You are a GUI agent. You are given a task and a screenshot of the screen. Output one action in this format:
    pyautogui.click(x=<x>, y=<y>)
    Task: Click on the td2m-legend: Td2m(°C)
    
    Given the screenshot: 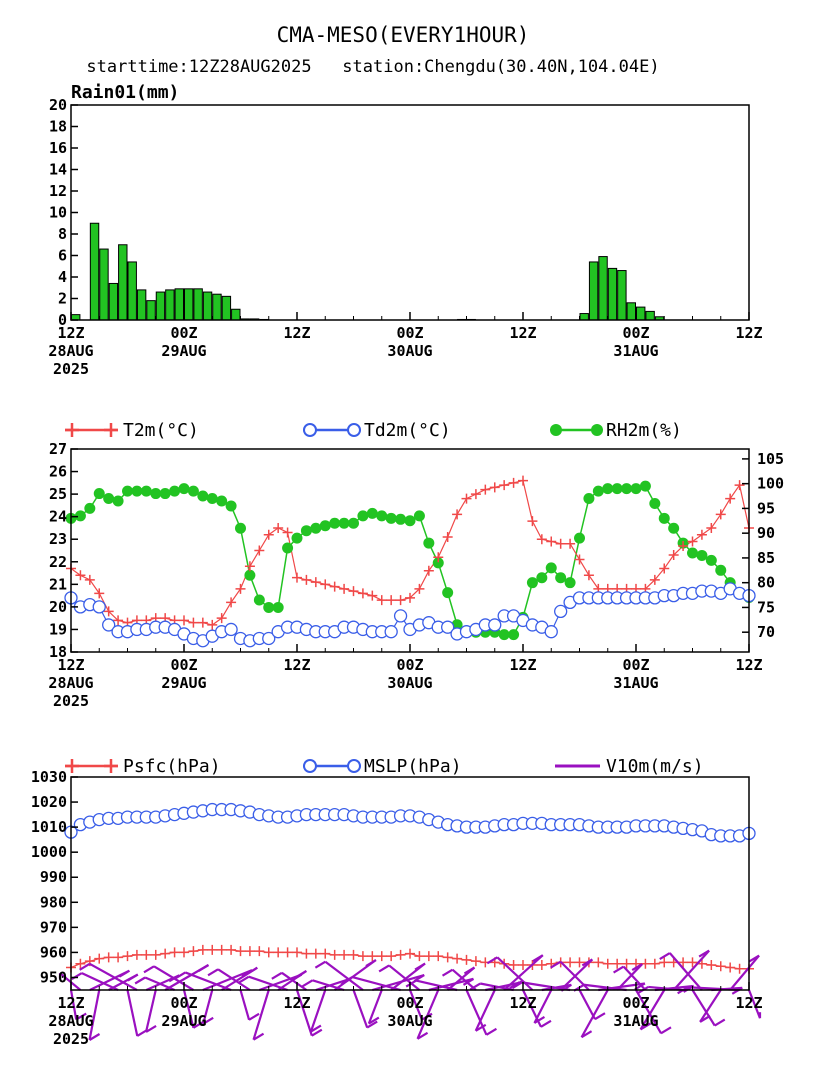 What is the action you would take?
    pyautogui.click(x=377, y=430)
    